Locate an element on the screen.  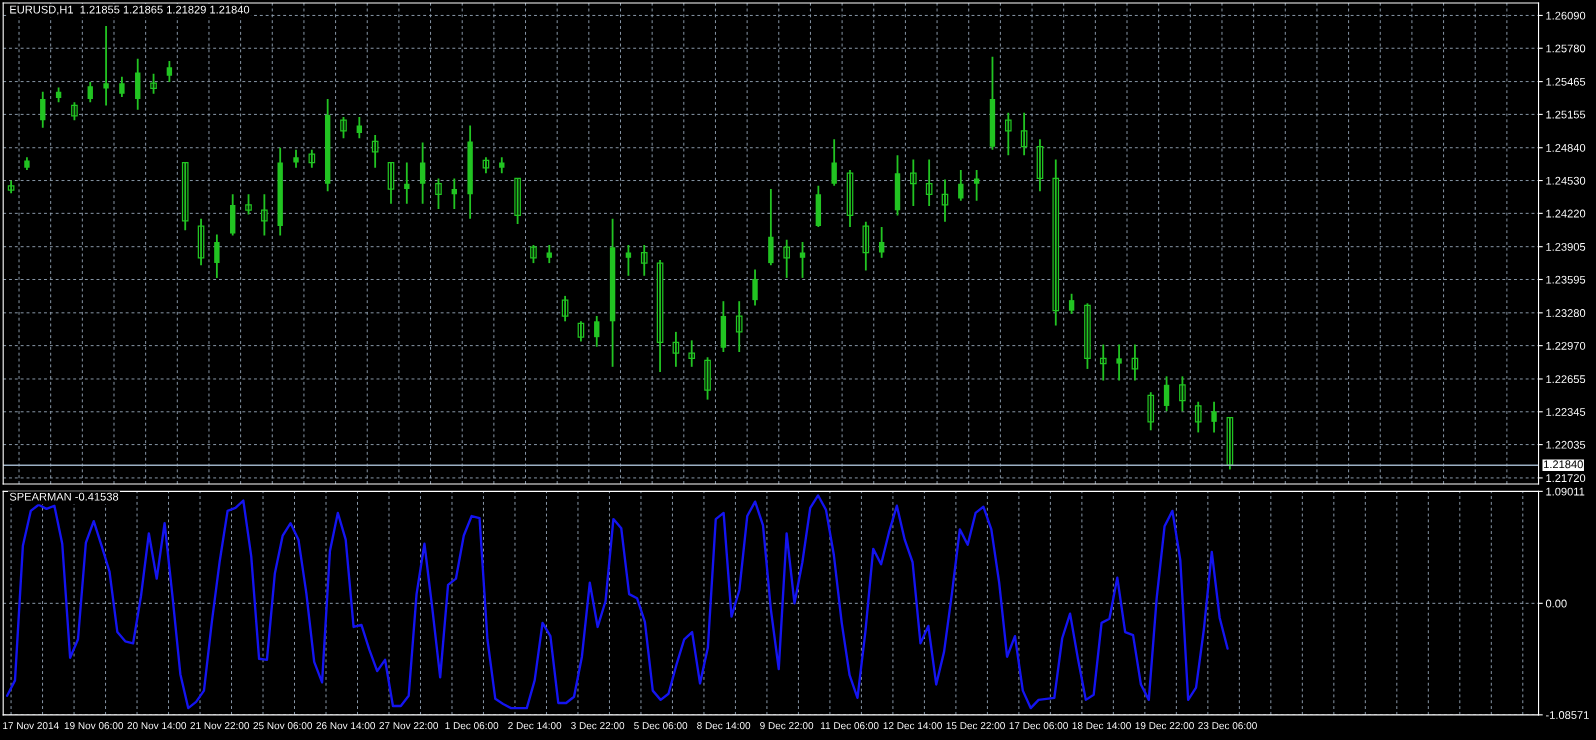
ref-line-label: 1.21840 is located at coordinates (1563, 464).